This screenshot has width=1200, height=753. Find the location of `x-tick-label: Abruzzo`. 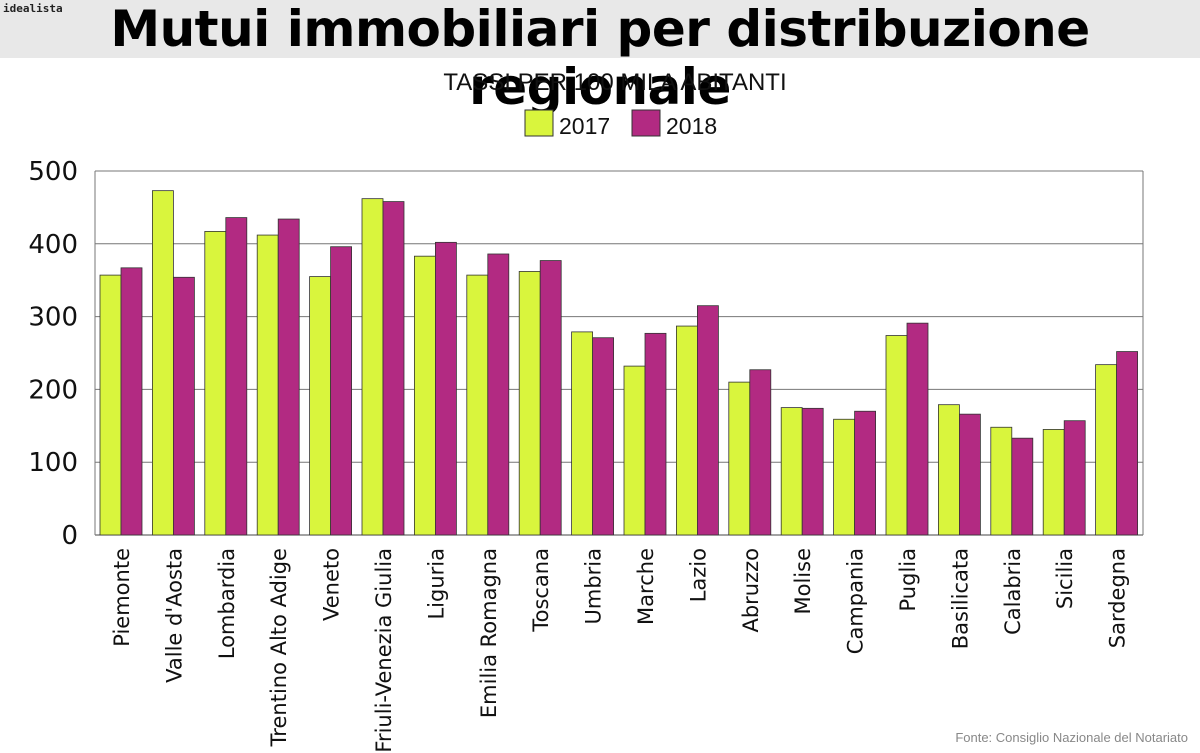

x-tick-label: Abruzzo is located at coordinates (751, 590).